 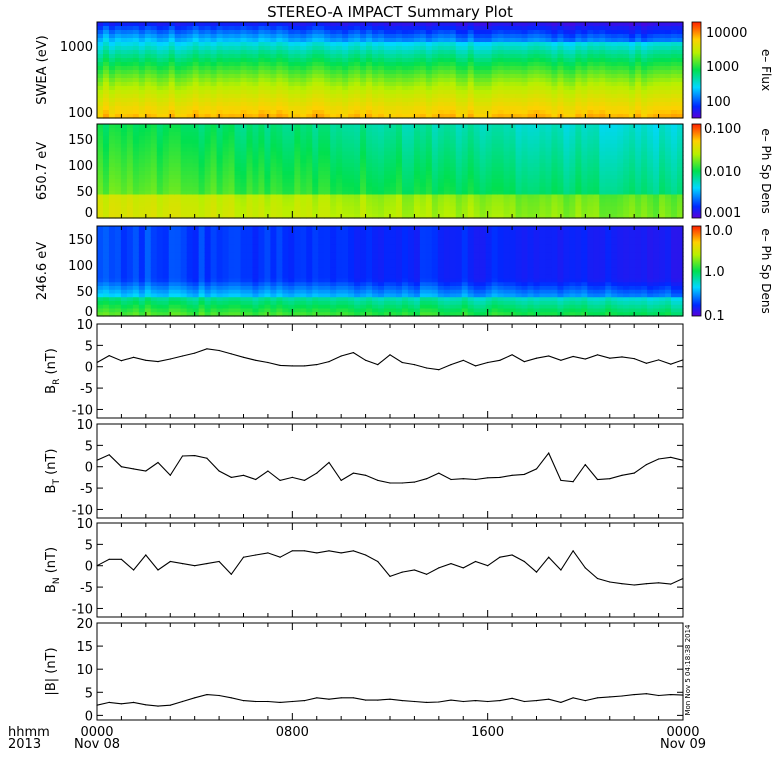 I want to click on swea-colorbar, so click(x=696, y=70).